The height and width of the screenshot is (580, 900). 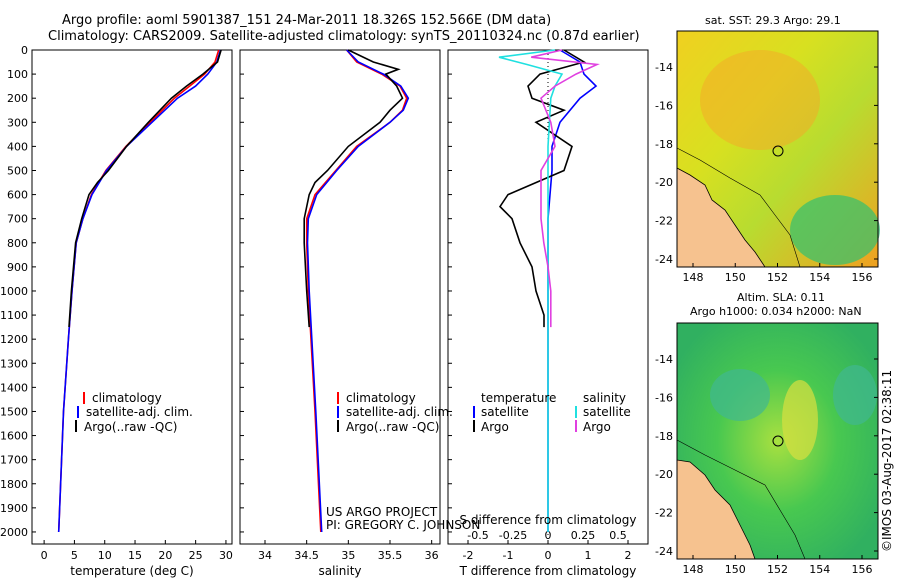 What do you see at coordinates (513, 535) in the screenshot?
I see `s-tick-label: -0.25` at bounding box center [513, 535].